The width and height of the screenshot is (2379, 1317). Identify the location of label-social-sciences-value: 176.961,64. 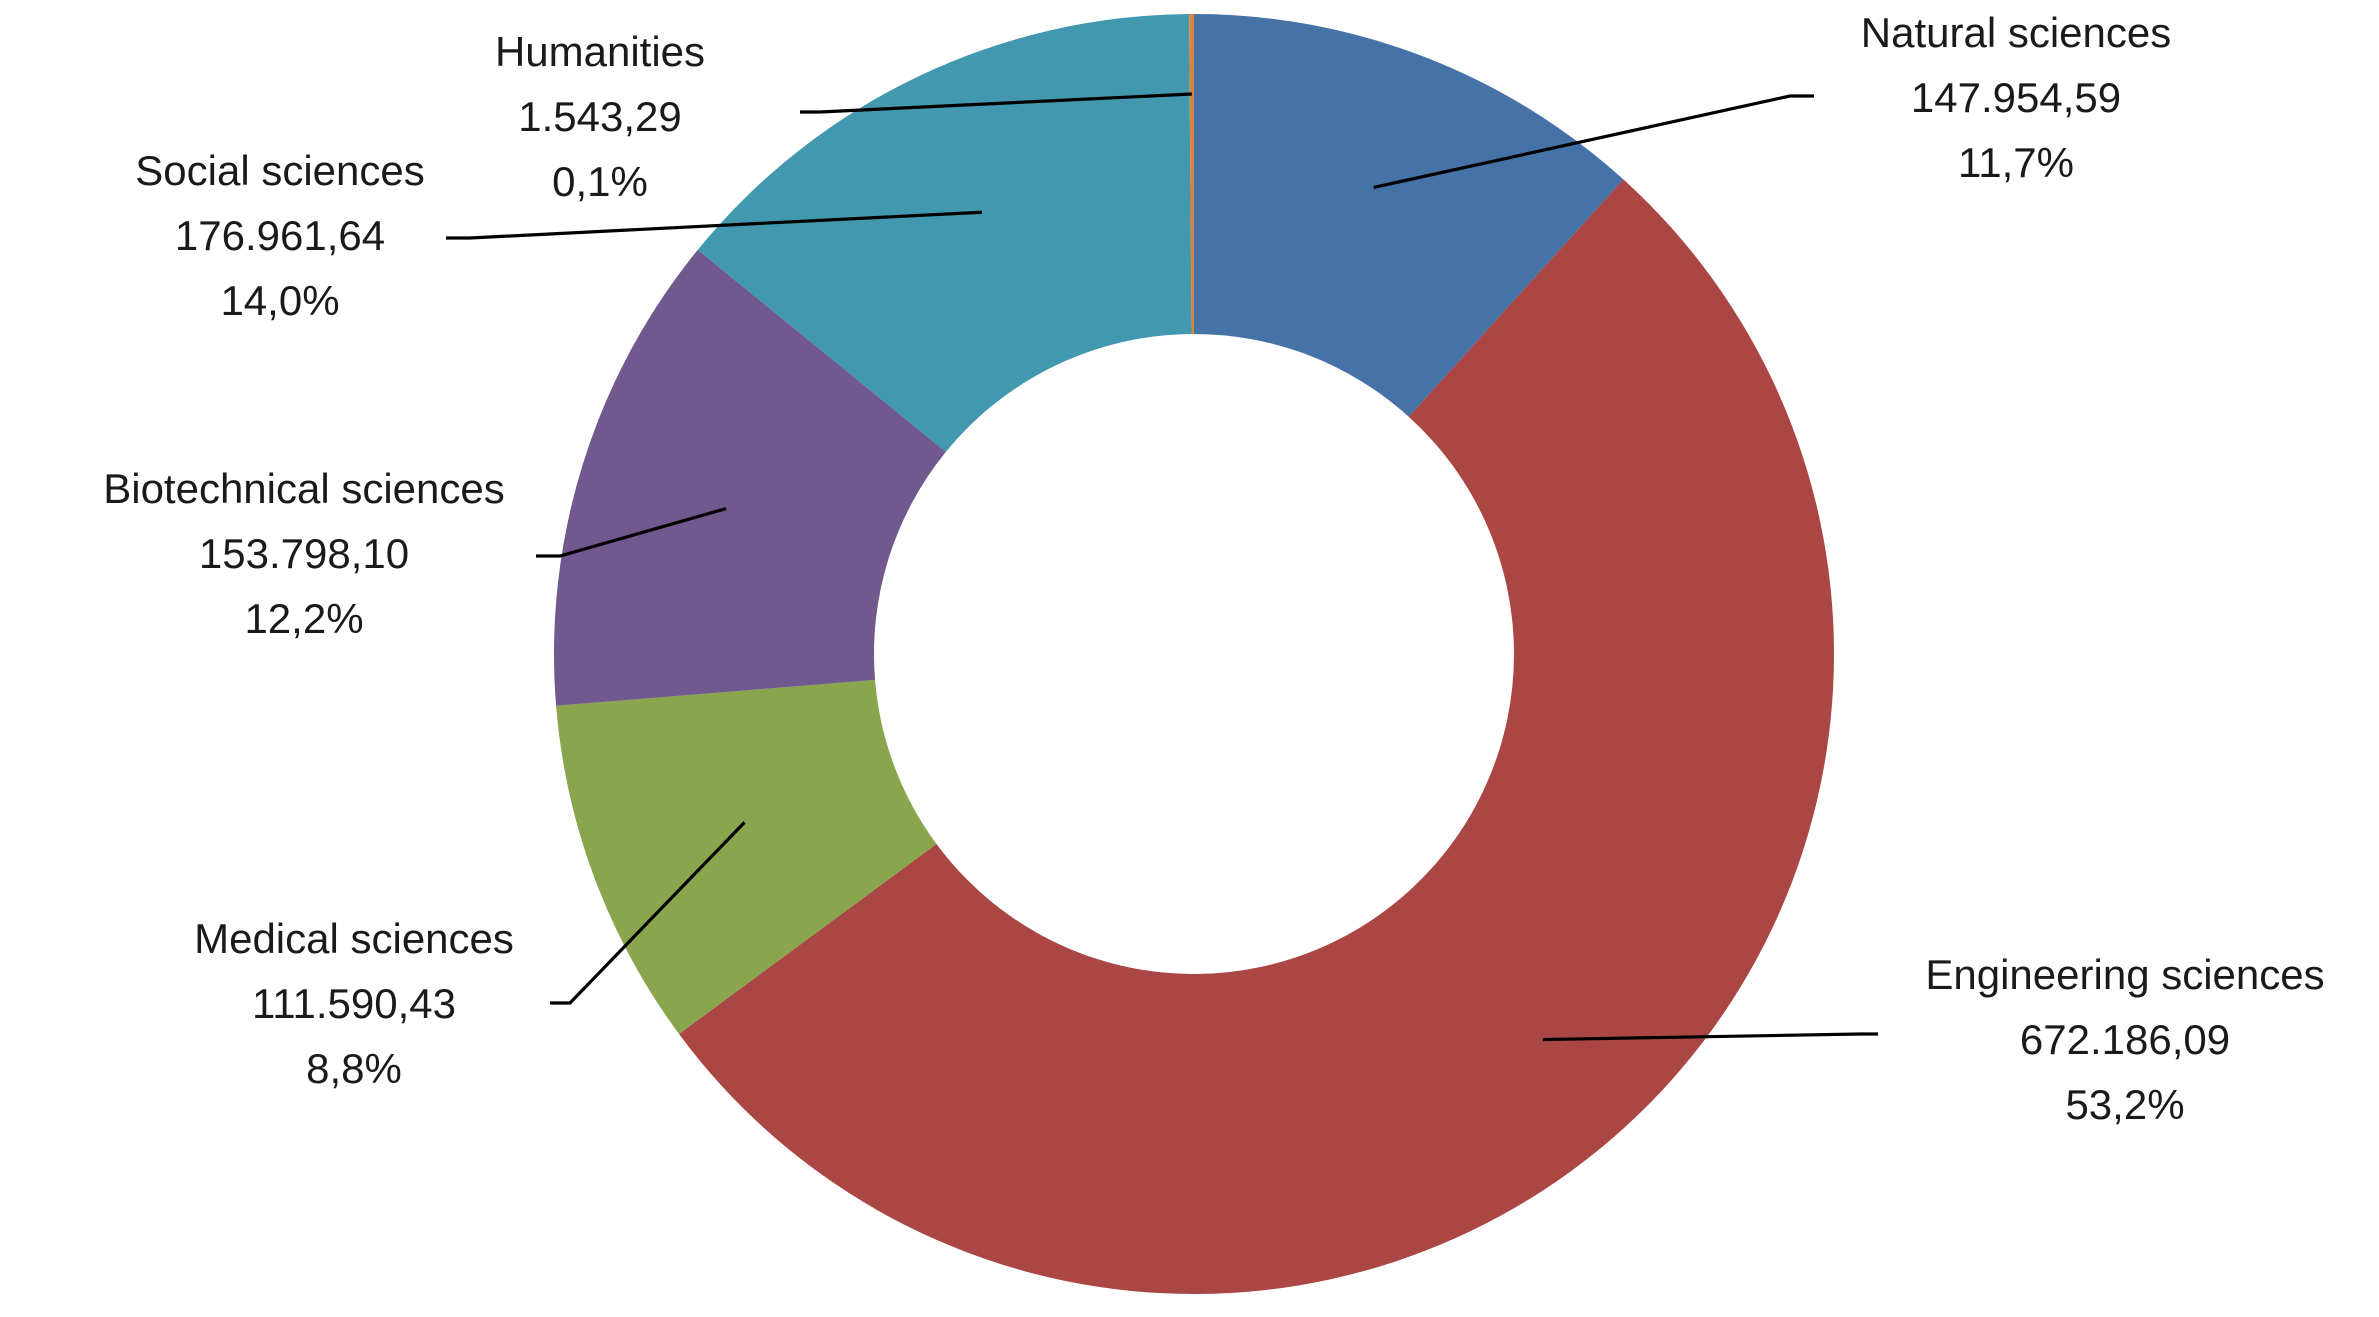
(280, 235).